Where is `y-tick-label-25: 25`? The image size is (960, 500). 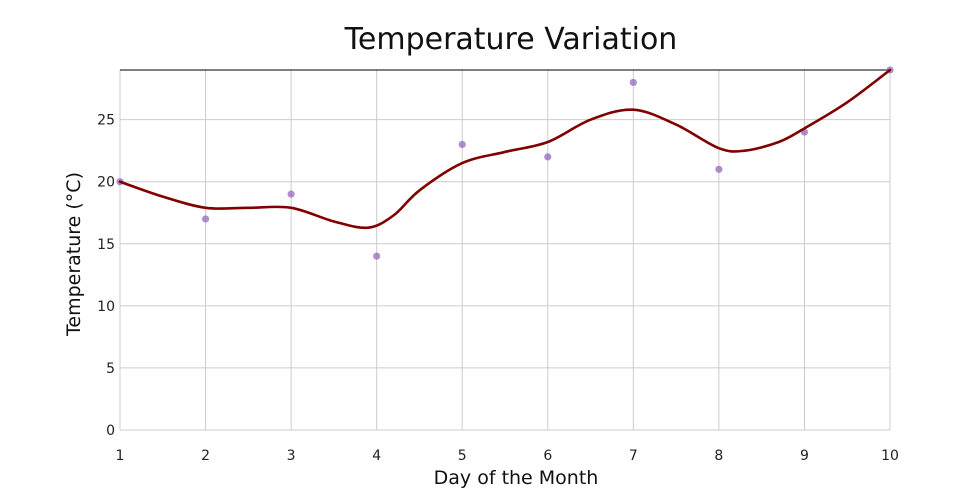 y-tick-label-25: 25 is located at coordinates (106, 121).